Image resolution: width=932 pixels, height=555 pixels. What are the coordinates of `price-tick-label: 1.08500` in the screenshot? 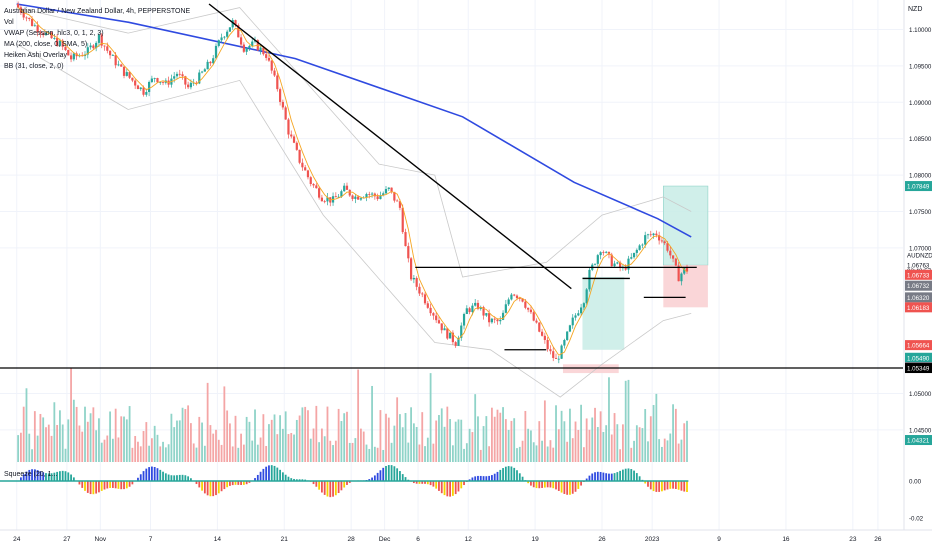 It's located at (920, 139).